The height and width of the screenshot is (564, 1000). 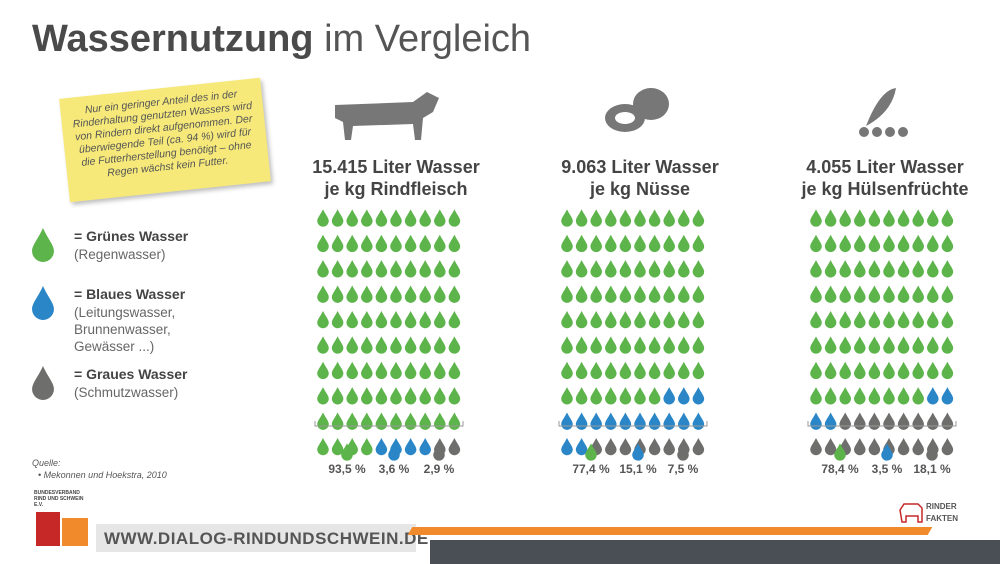 I want to click on chart-heading-nuts: 9.063 Liter Wasser je kg Nüsse, so click(x=640, y=178).